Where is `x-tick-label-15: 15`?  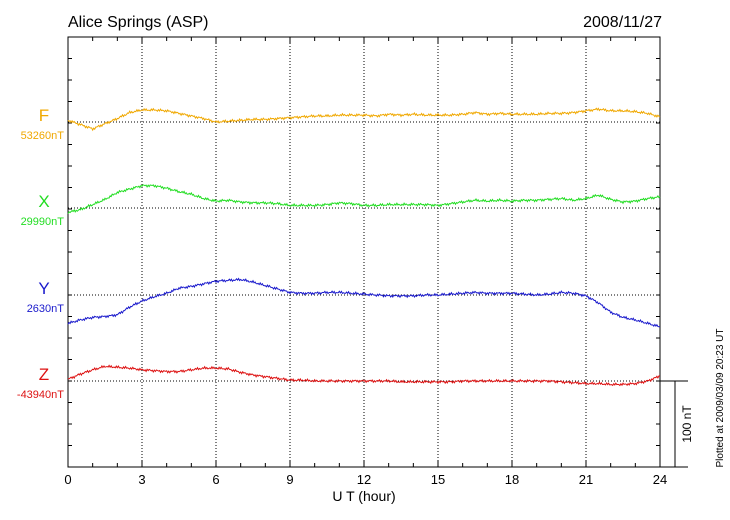
x-tick-label-15: 15 is located at coordinates (438, 479).